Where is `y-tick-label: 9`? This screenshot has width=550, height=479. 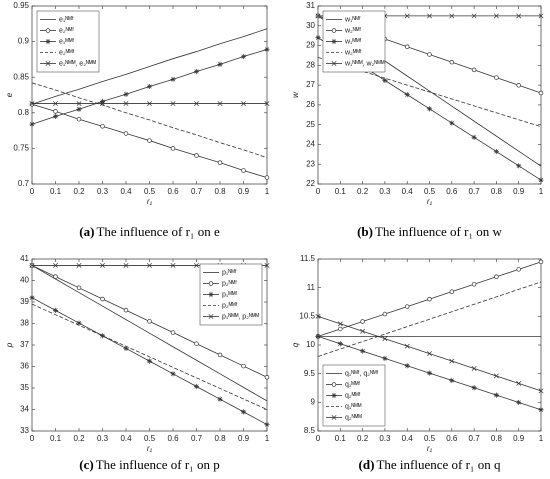
y-tick-label: 9 is located at coordinates (313, 401).